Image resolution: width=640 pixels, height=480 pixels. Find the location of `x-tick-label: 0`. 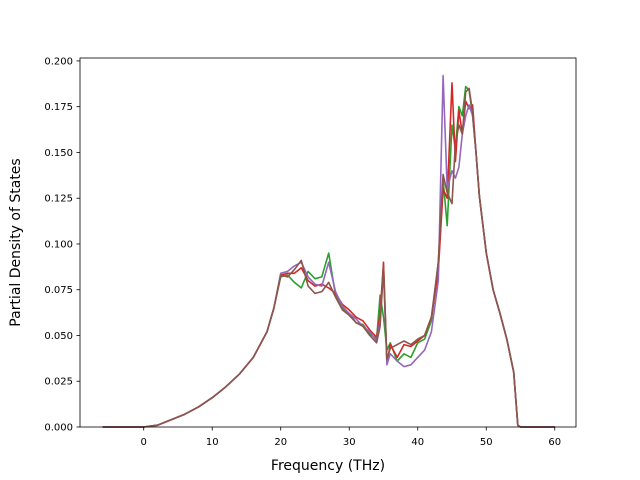

x-tick-label: 0 is located at coordinates (144, 442).